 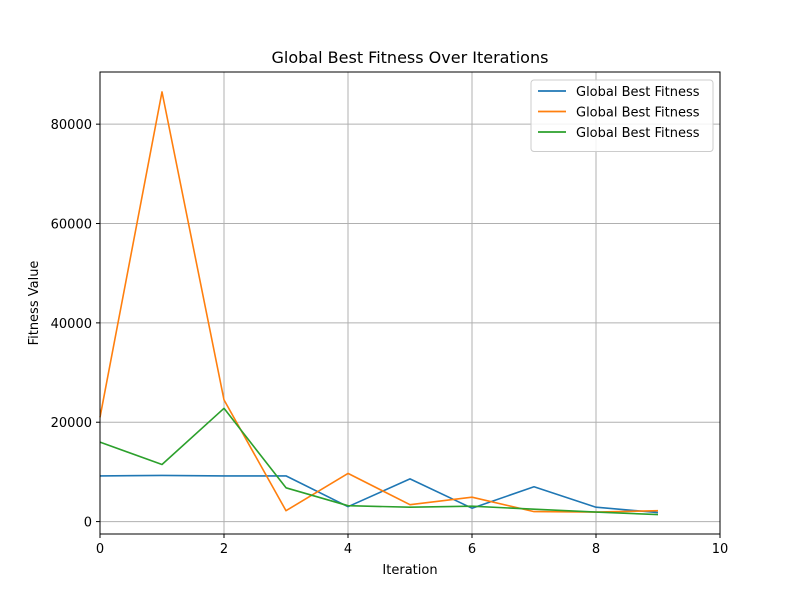 I want to click on y-axis-label: Fitness Value, so click(x=34, y=303).